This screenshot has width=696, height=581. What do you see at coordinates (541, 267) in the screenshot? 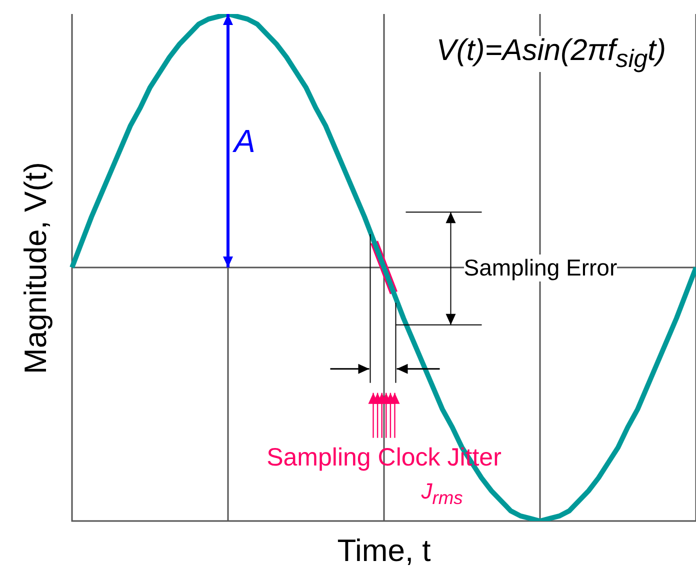
I see `annotation: Sampling Error` at bounding box center [541, 267].